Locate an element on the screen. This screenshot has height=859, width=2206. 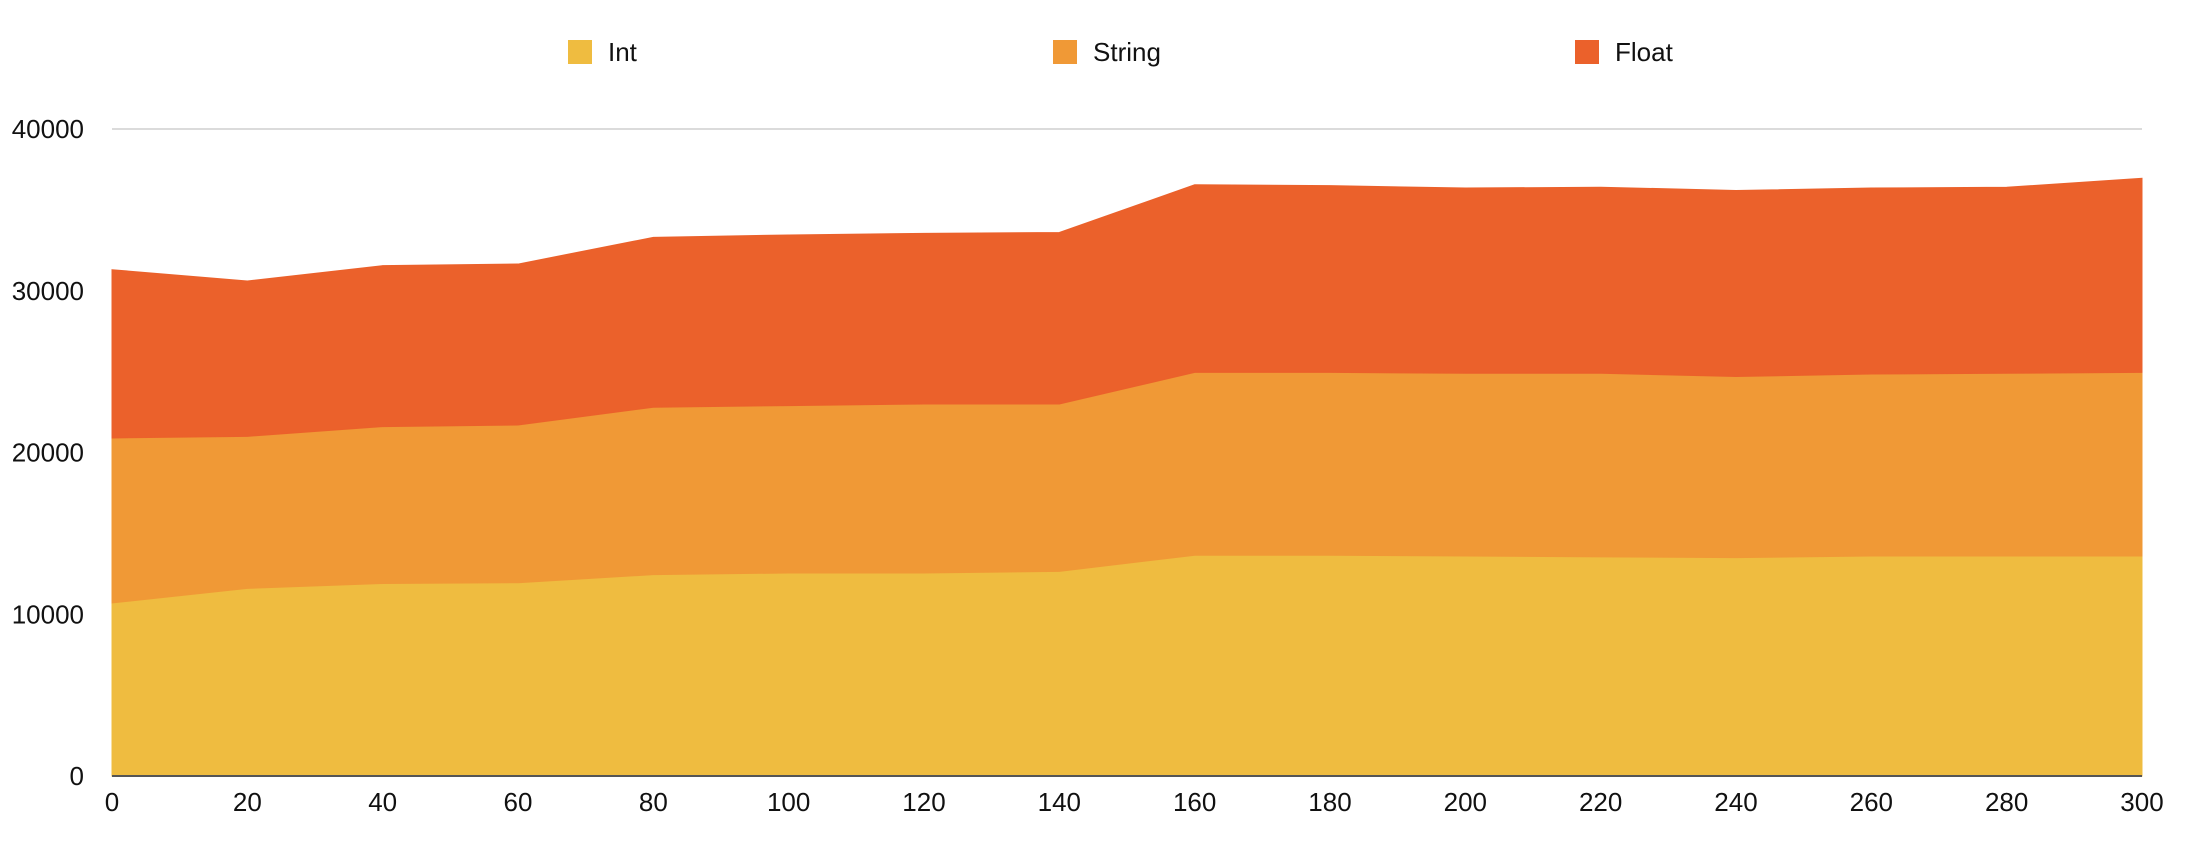
legend: Int String Float is located at coordinates (1121, 52).